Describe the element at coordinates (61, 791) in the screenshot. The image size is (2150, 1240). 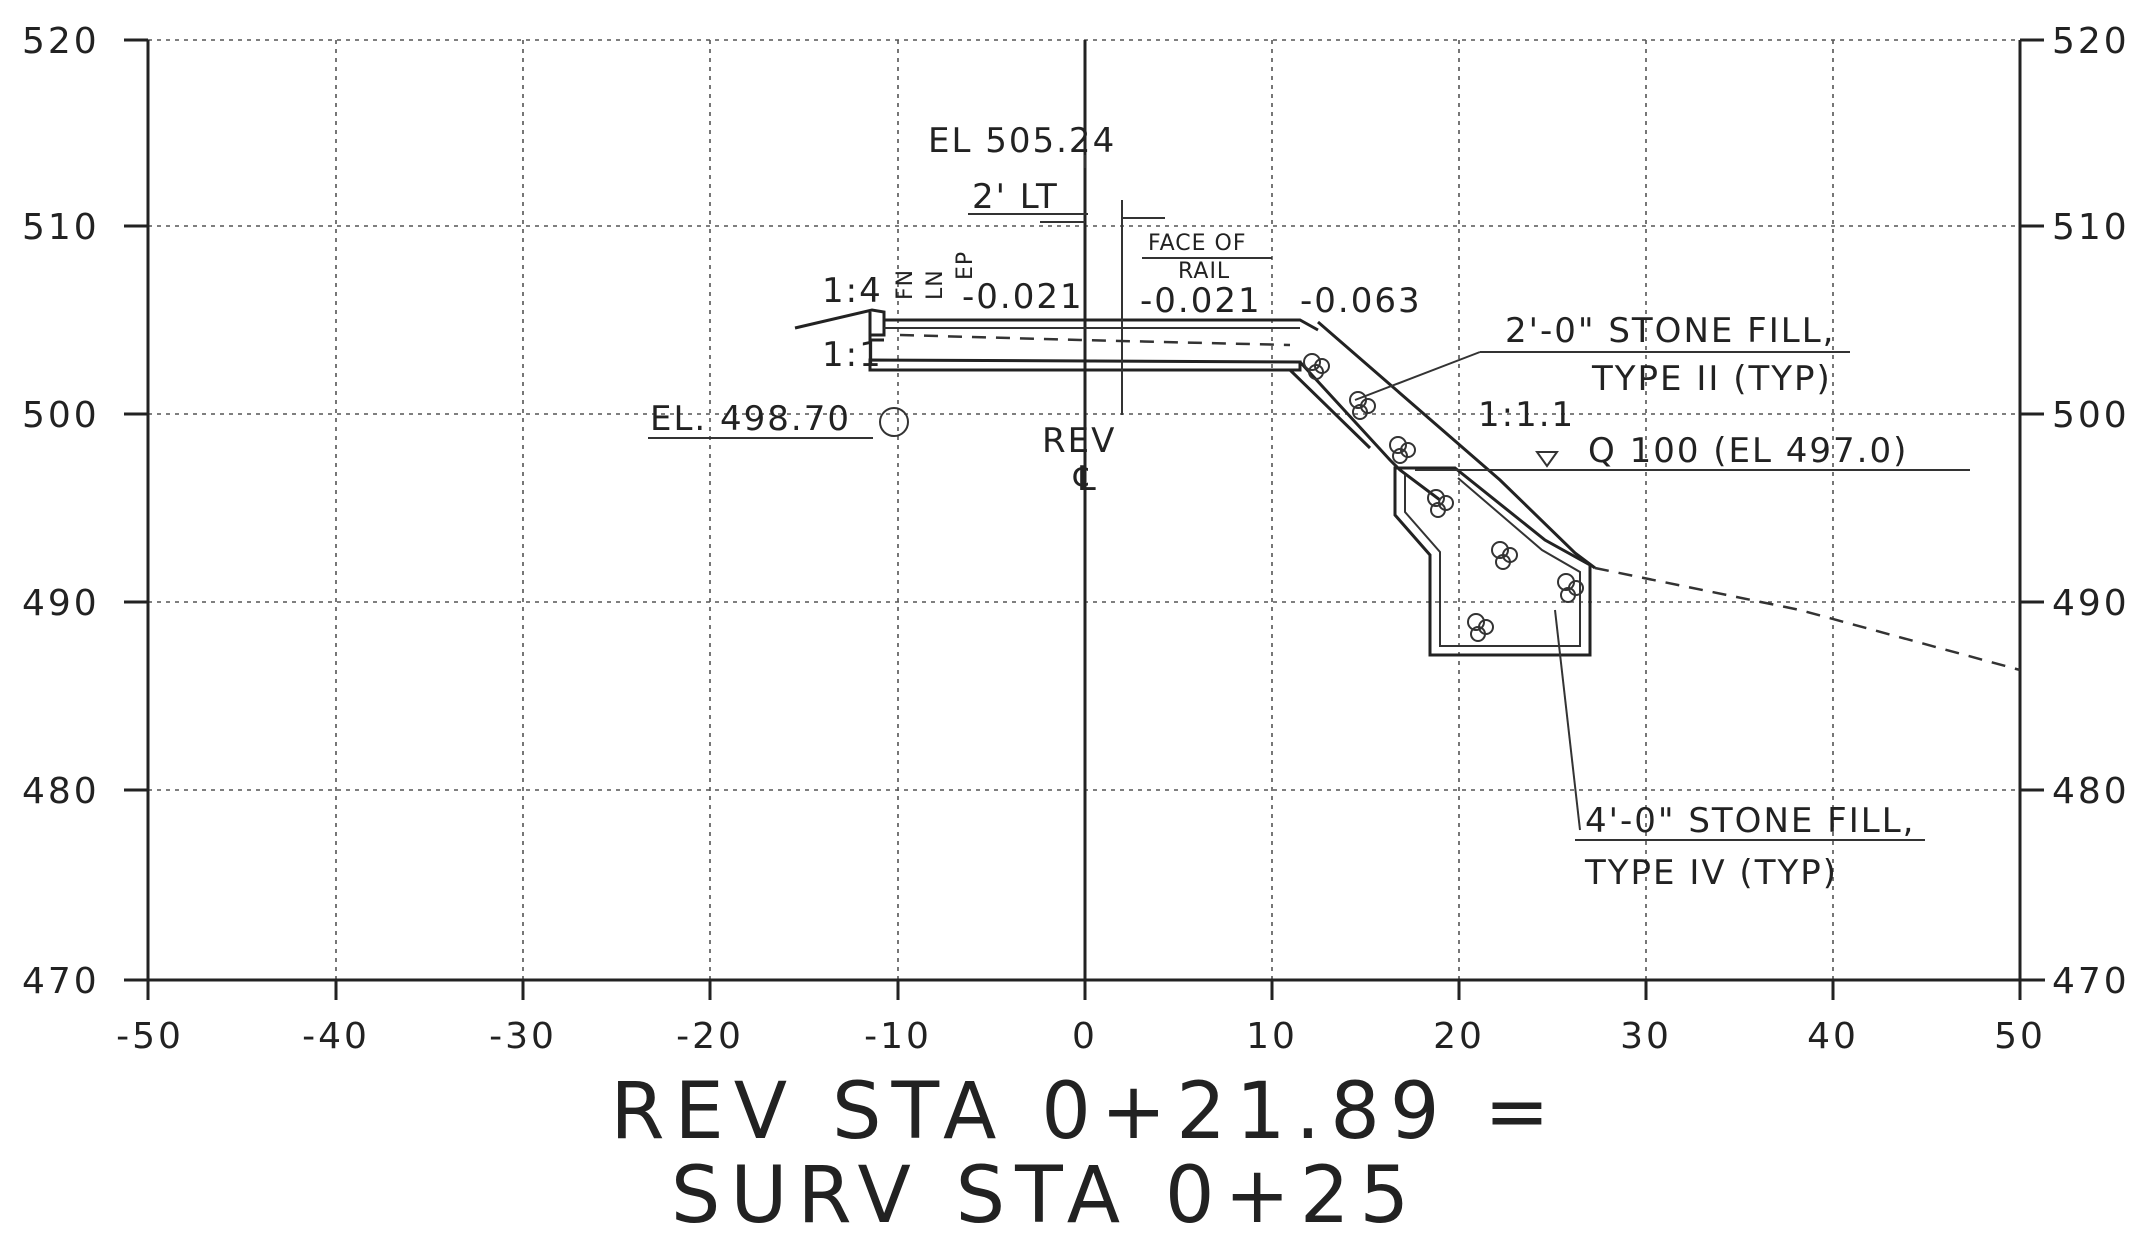
I see `y-tick-label-left: 480` at that location.